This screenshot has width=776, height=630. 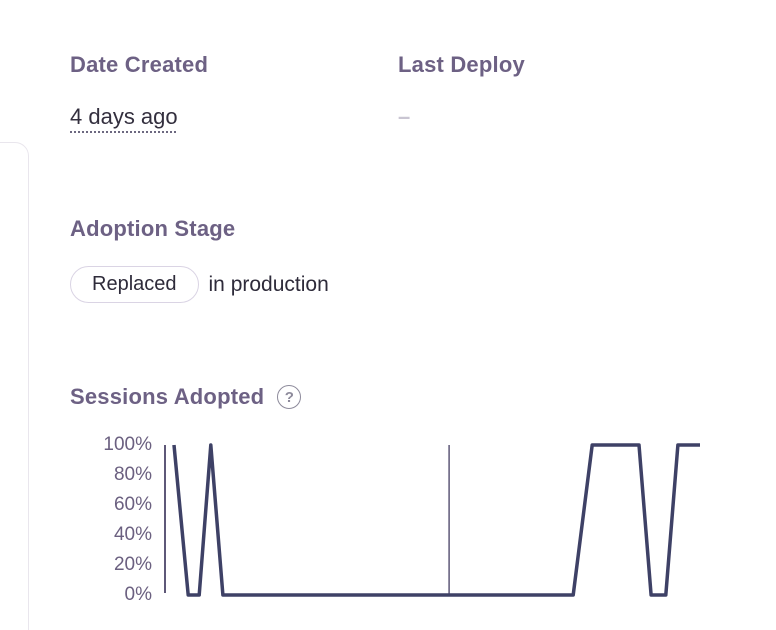 I want to click on adoption-stage-suffix: in production, so click(x=268, y=284).